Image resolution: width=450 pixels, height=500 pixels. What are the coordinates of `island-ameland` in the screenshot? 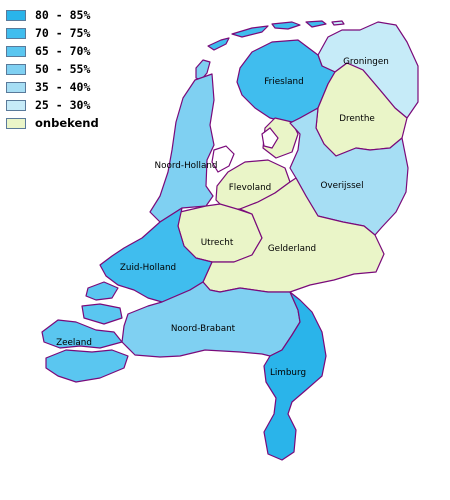 It's located at (286, 25).